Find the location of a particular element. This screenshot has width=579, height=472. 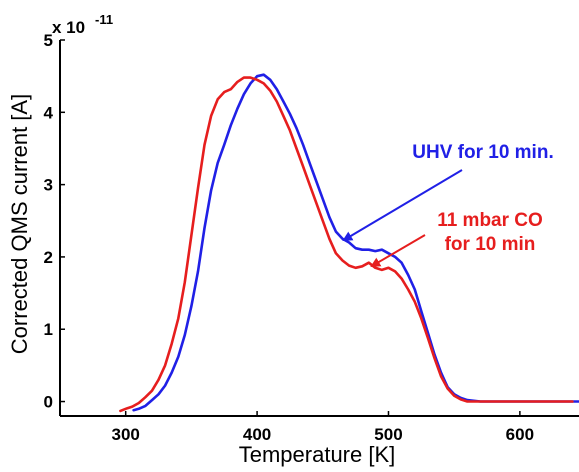

y-tick-label: 2 is located at coordinates (48, 257).